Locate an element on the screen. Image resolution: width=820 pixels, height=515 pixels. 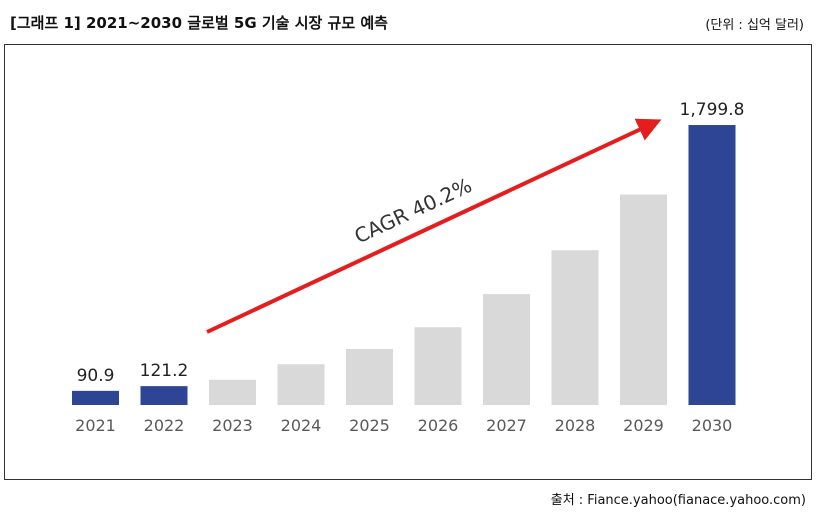
bar-2022 is located at coordinates (164, 395).